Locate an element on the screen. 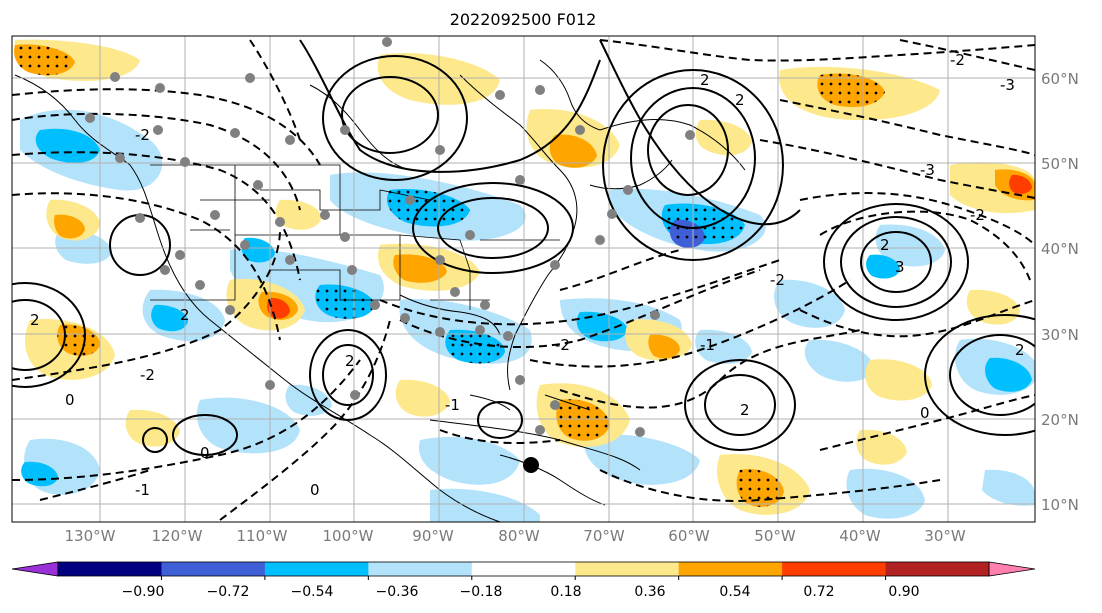  colorbar-tick: −0.36 is located at coordinates (397, 592).